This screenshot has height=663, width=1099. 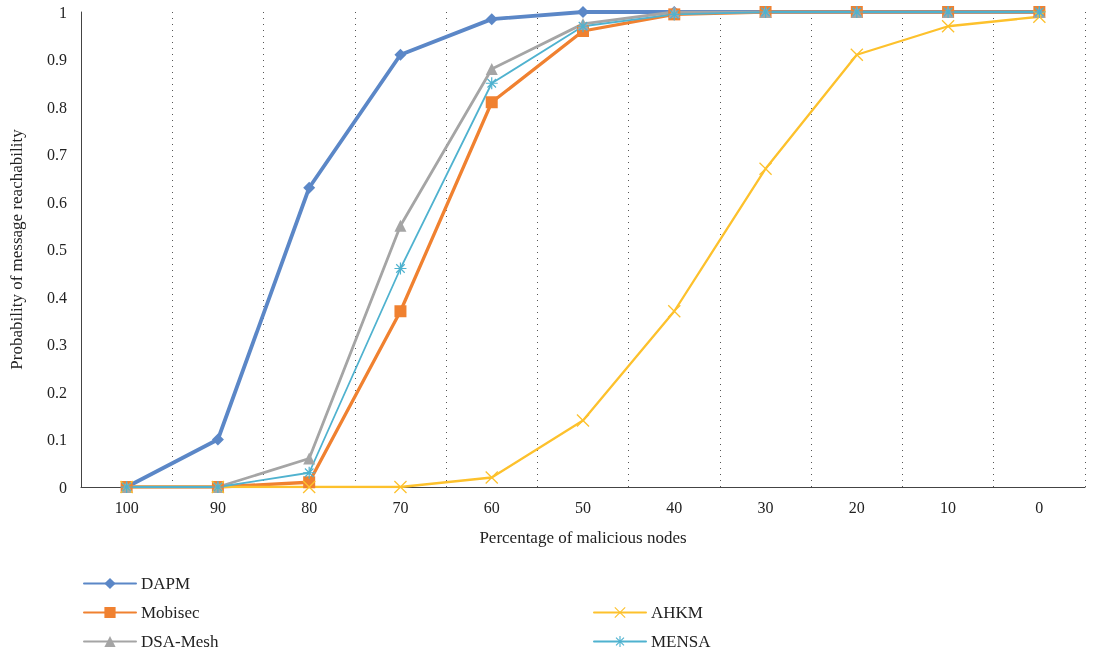 I want to click on legend-label: DAPM, so click(x=166, y=583).